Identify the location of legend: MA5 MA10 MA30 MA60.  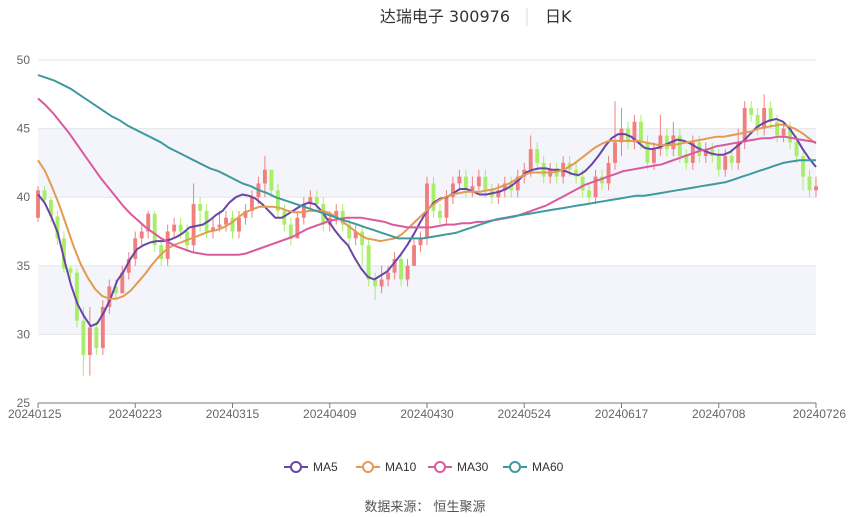
(424, 467).